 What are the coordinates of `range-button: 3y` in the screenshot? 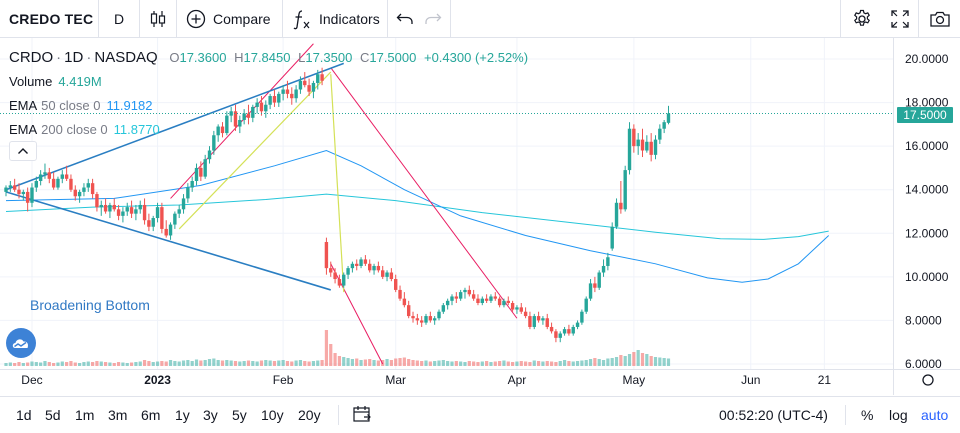 It's located at (210, 415).